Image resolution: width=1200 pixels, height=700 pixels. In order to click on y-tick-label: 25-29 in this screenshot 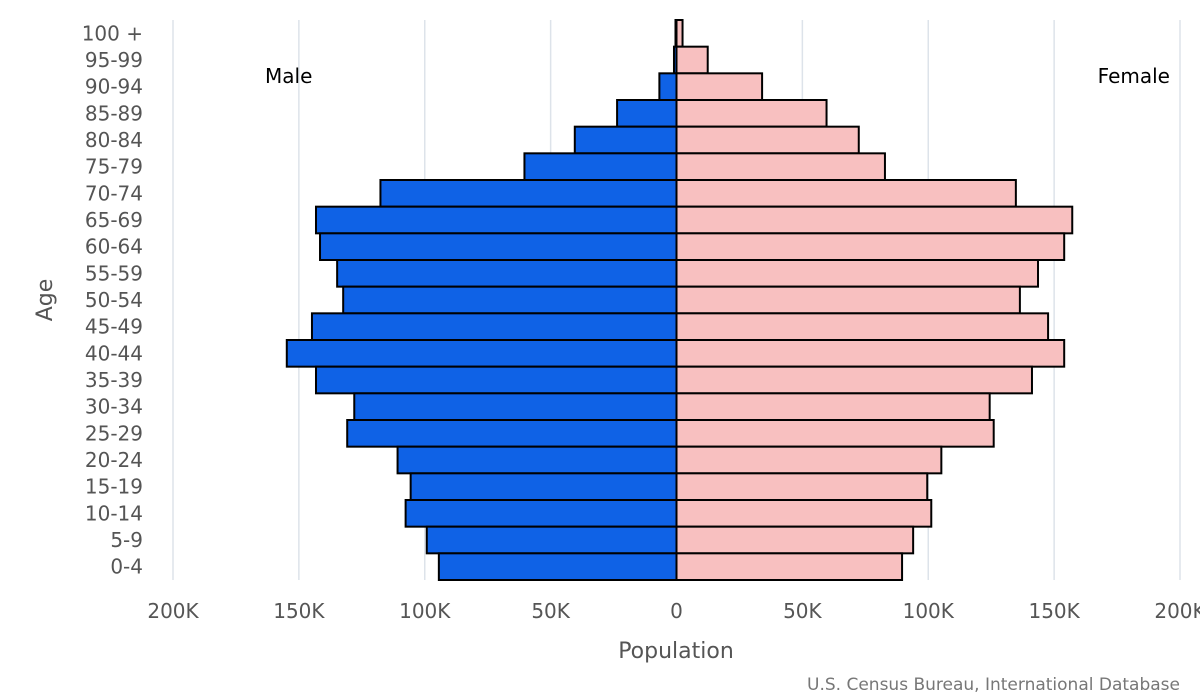, I will do `click(114, 433)`.